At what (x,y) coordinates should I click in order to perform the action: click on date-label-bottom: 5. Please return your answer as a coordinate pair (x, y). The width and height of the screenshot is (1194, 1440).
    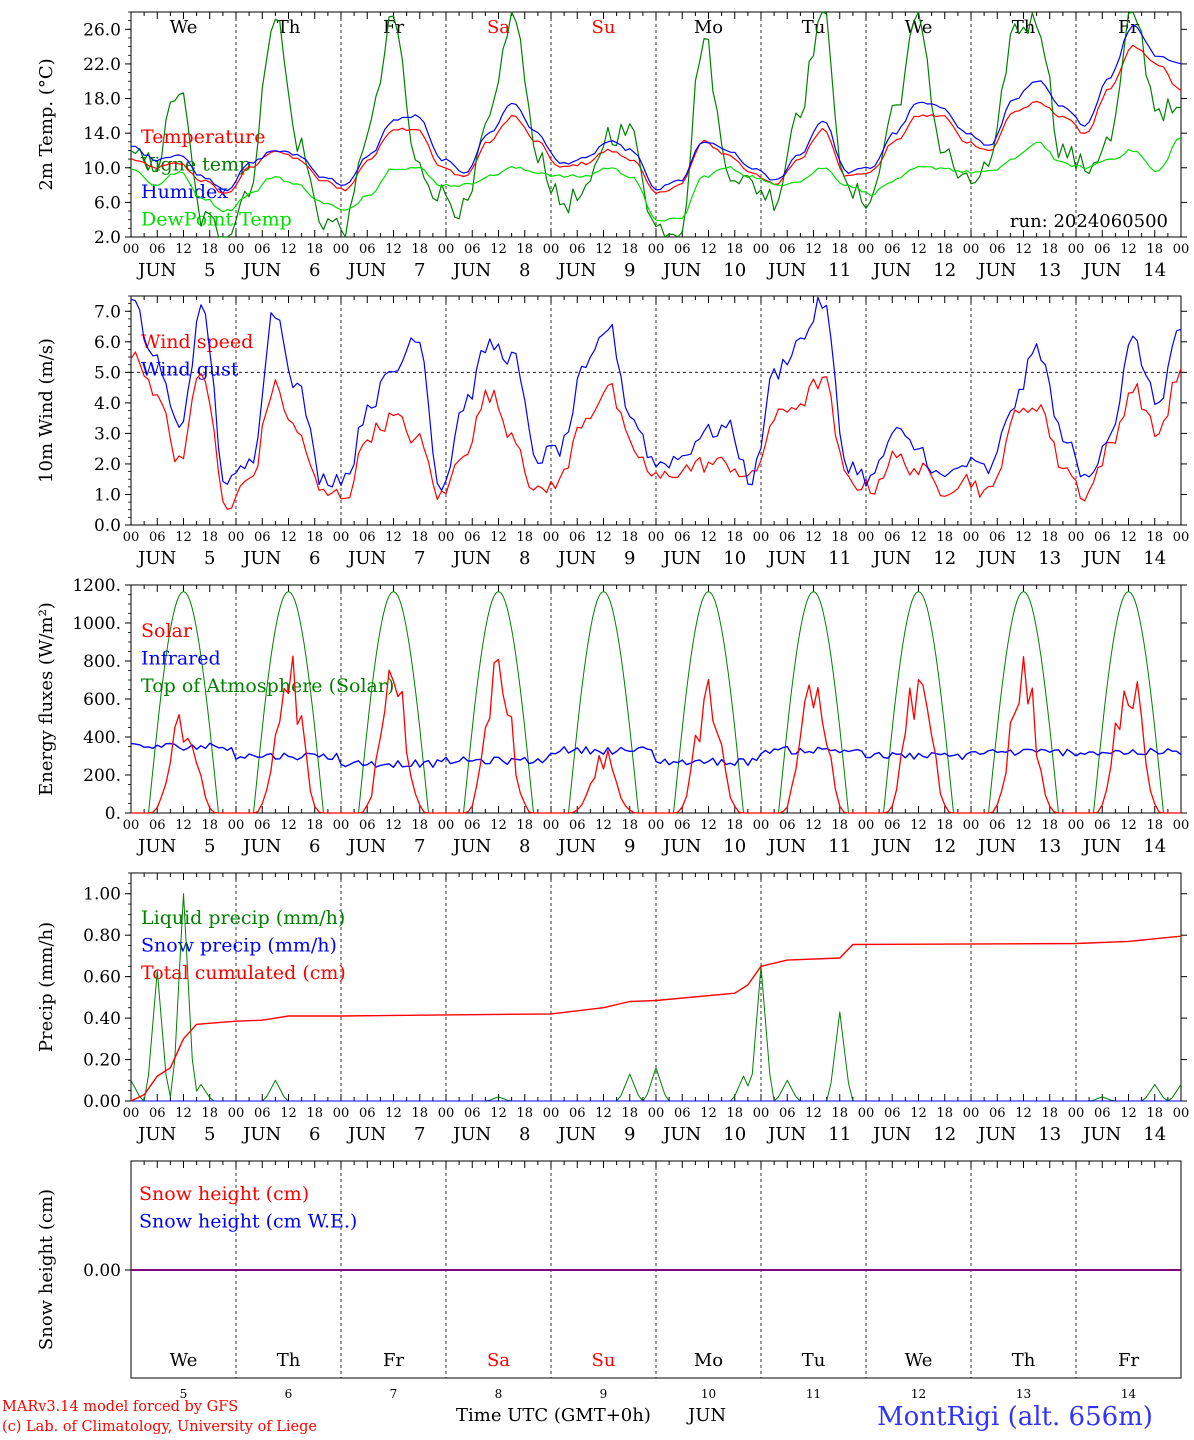
    Looking at the image, I should click on (184, 1394).